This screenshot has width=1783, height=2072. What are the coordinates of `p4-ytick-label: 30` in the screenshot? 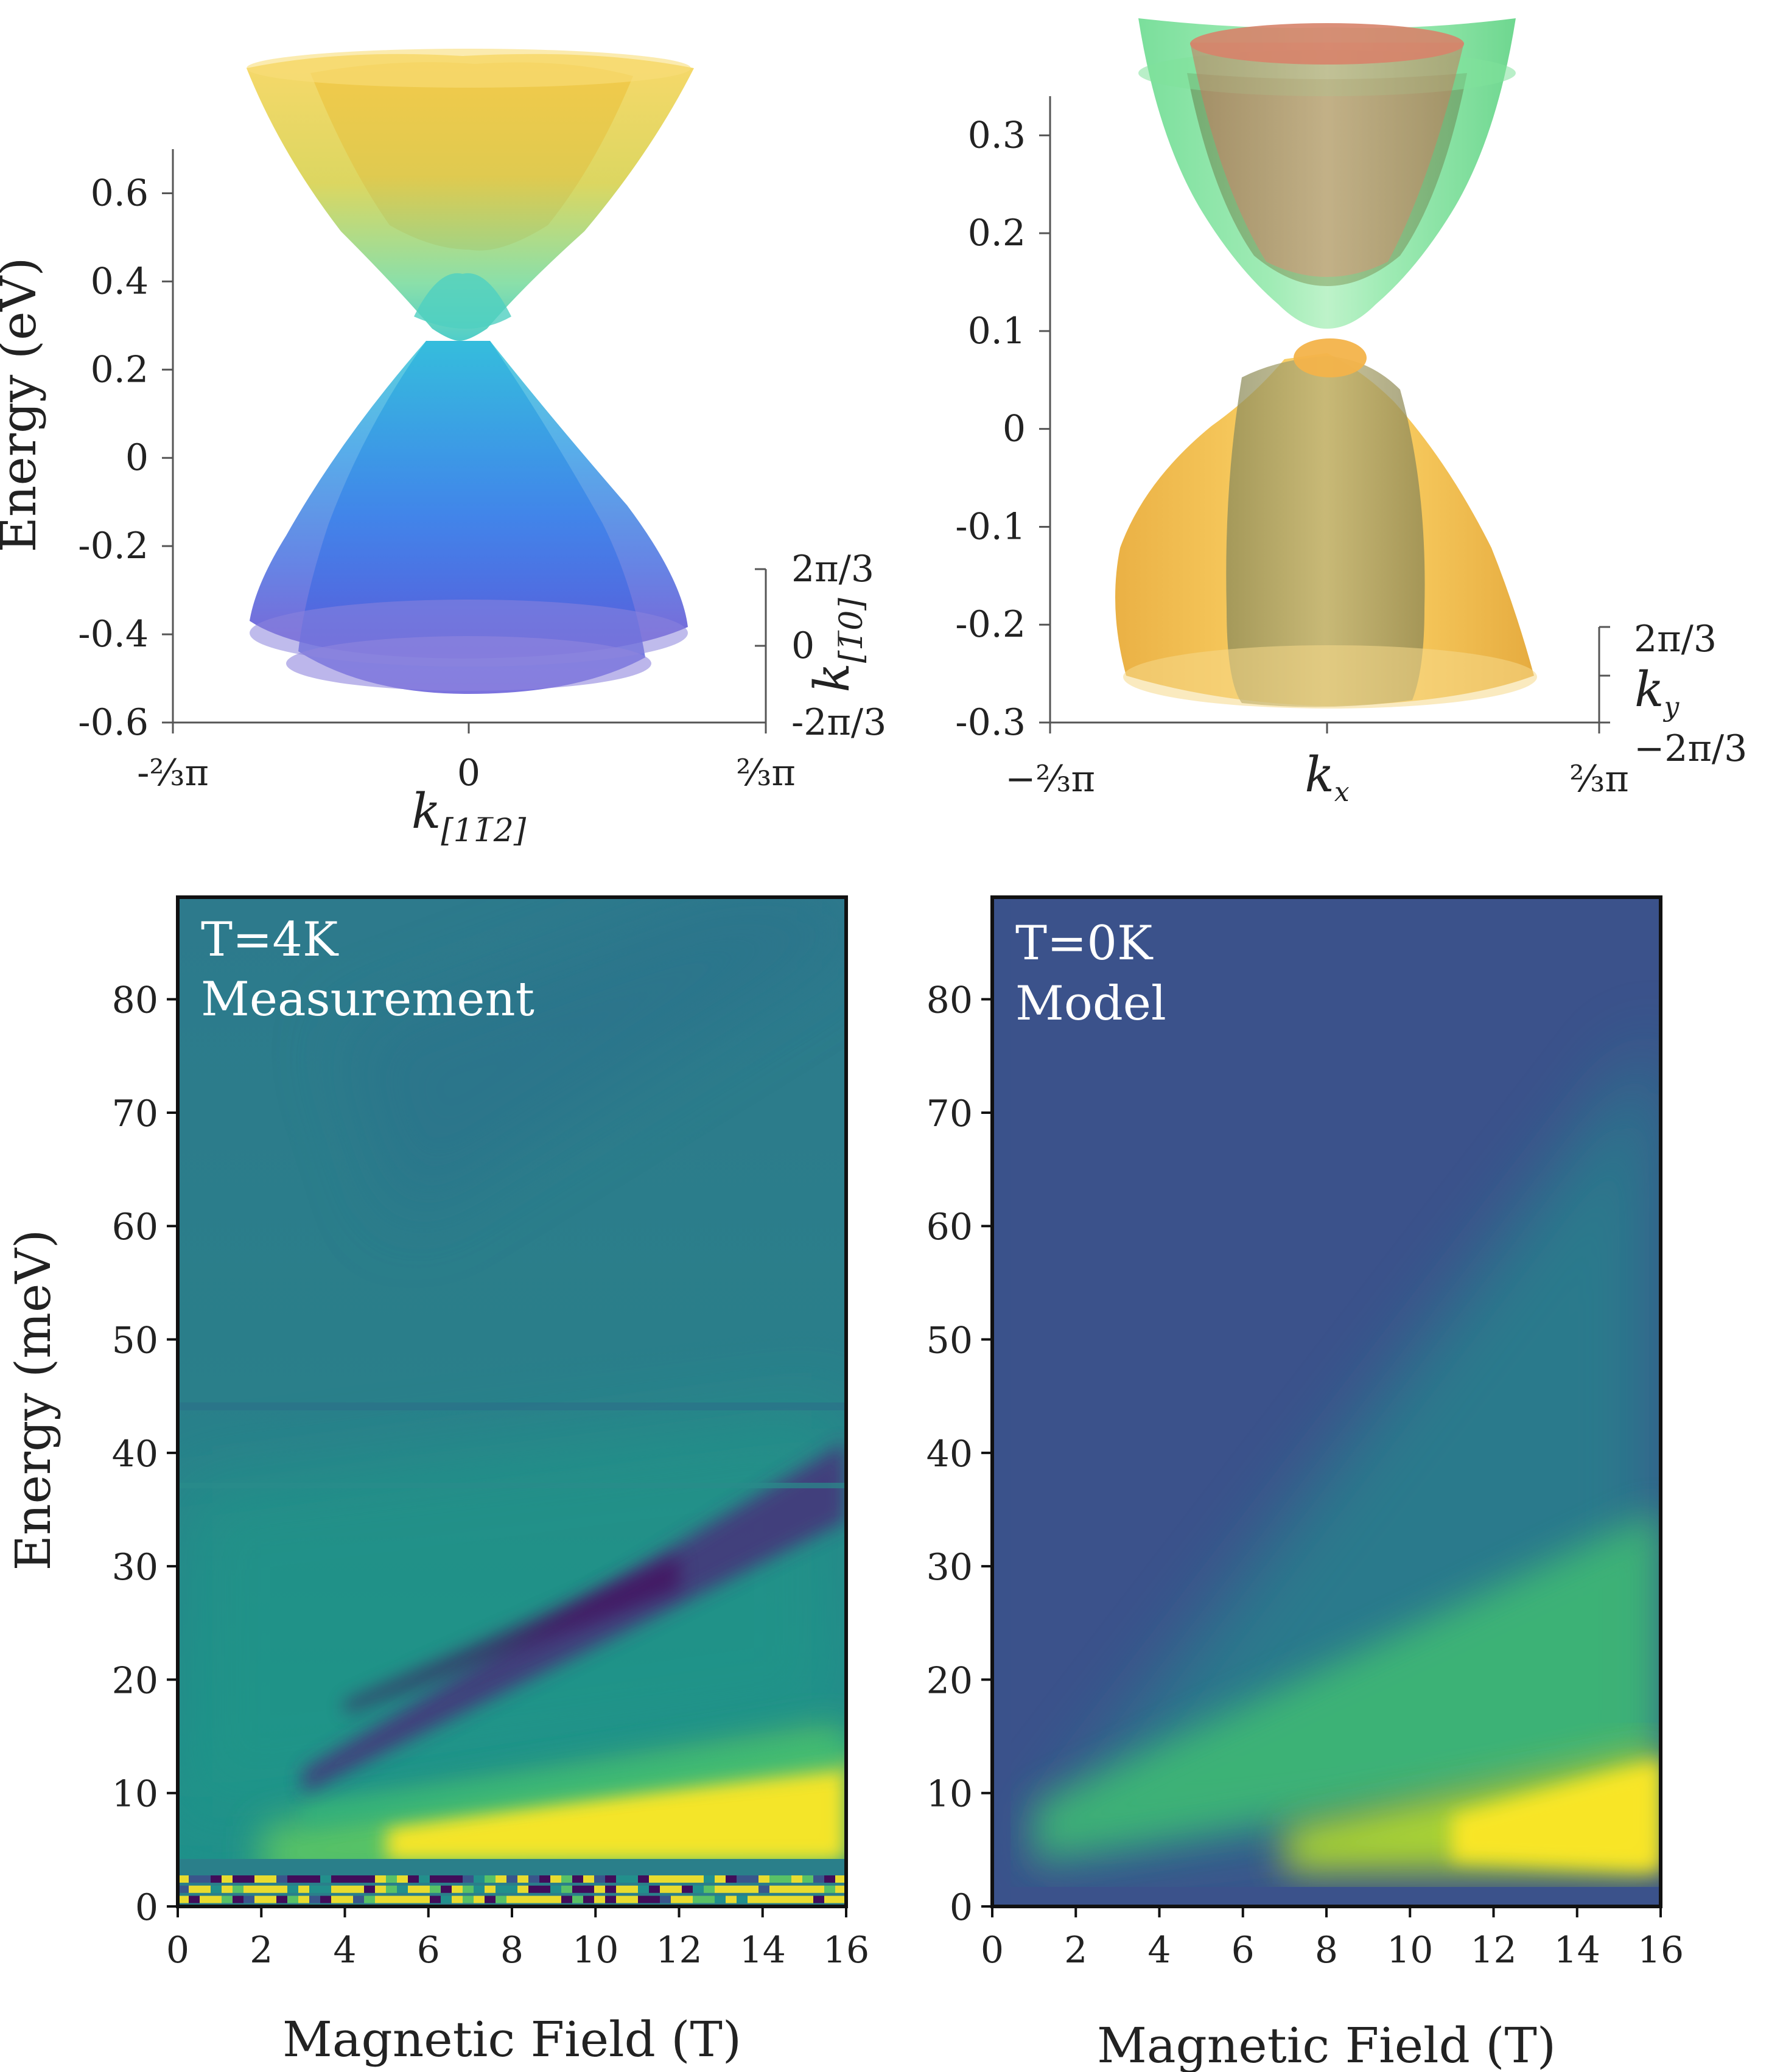 It's located at (950, 1567).